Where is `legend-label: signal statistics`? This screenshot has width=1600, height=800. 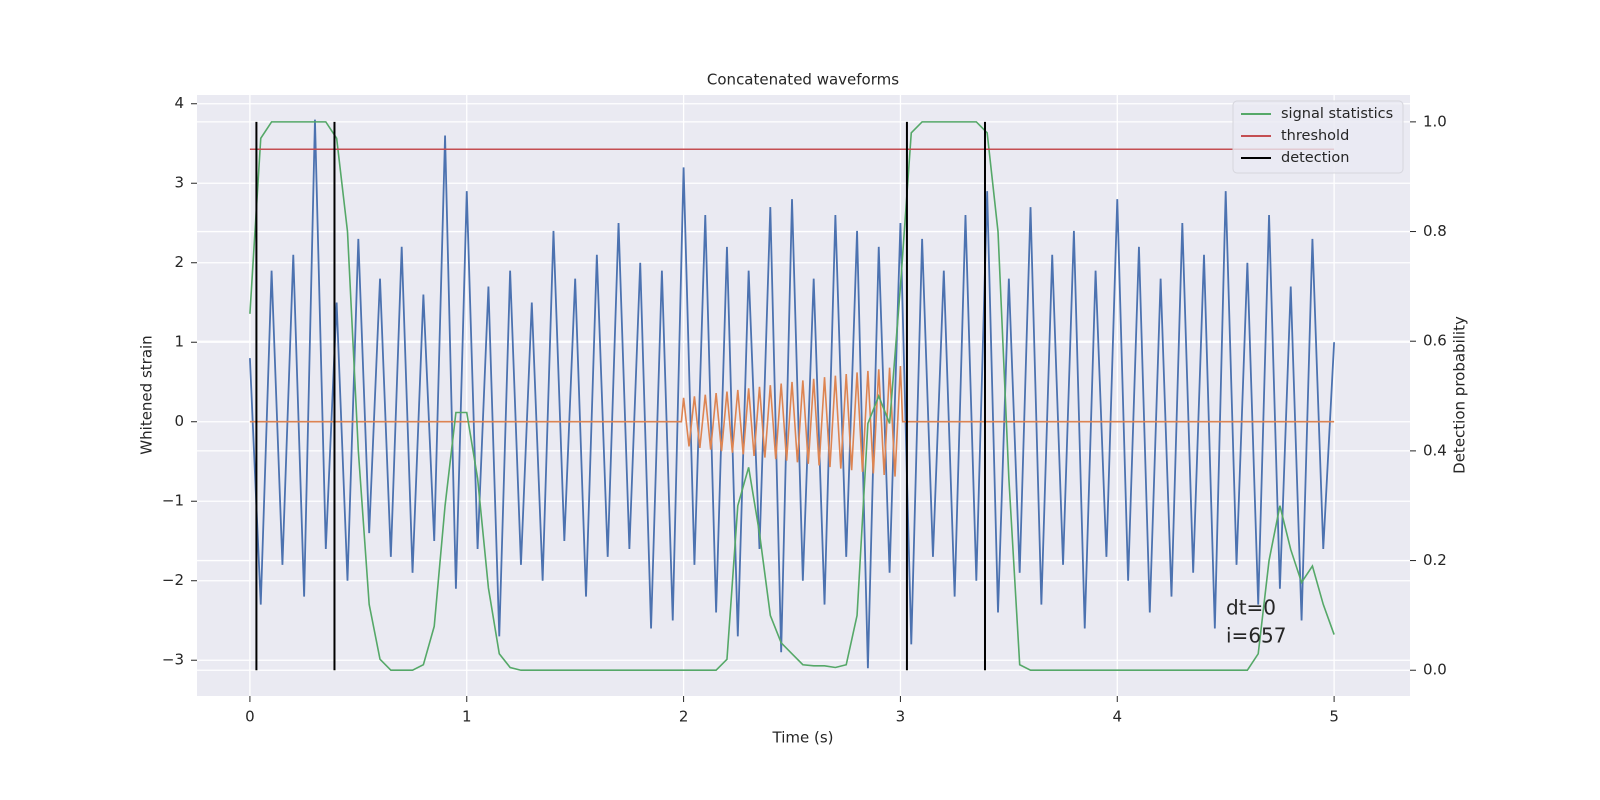
legend-label: signal statistics is located at coordinates (1337, 114).